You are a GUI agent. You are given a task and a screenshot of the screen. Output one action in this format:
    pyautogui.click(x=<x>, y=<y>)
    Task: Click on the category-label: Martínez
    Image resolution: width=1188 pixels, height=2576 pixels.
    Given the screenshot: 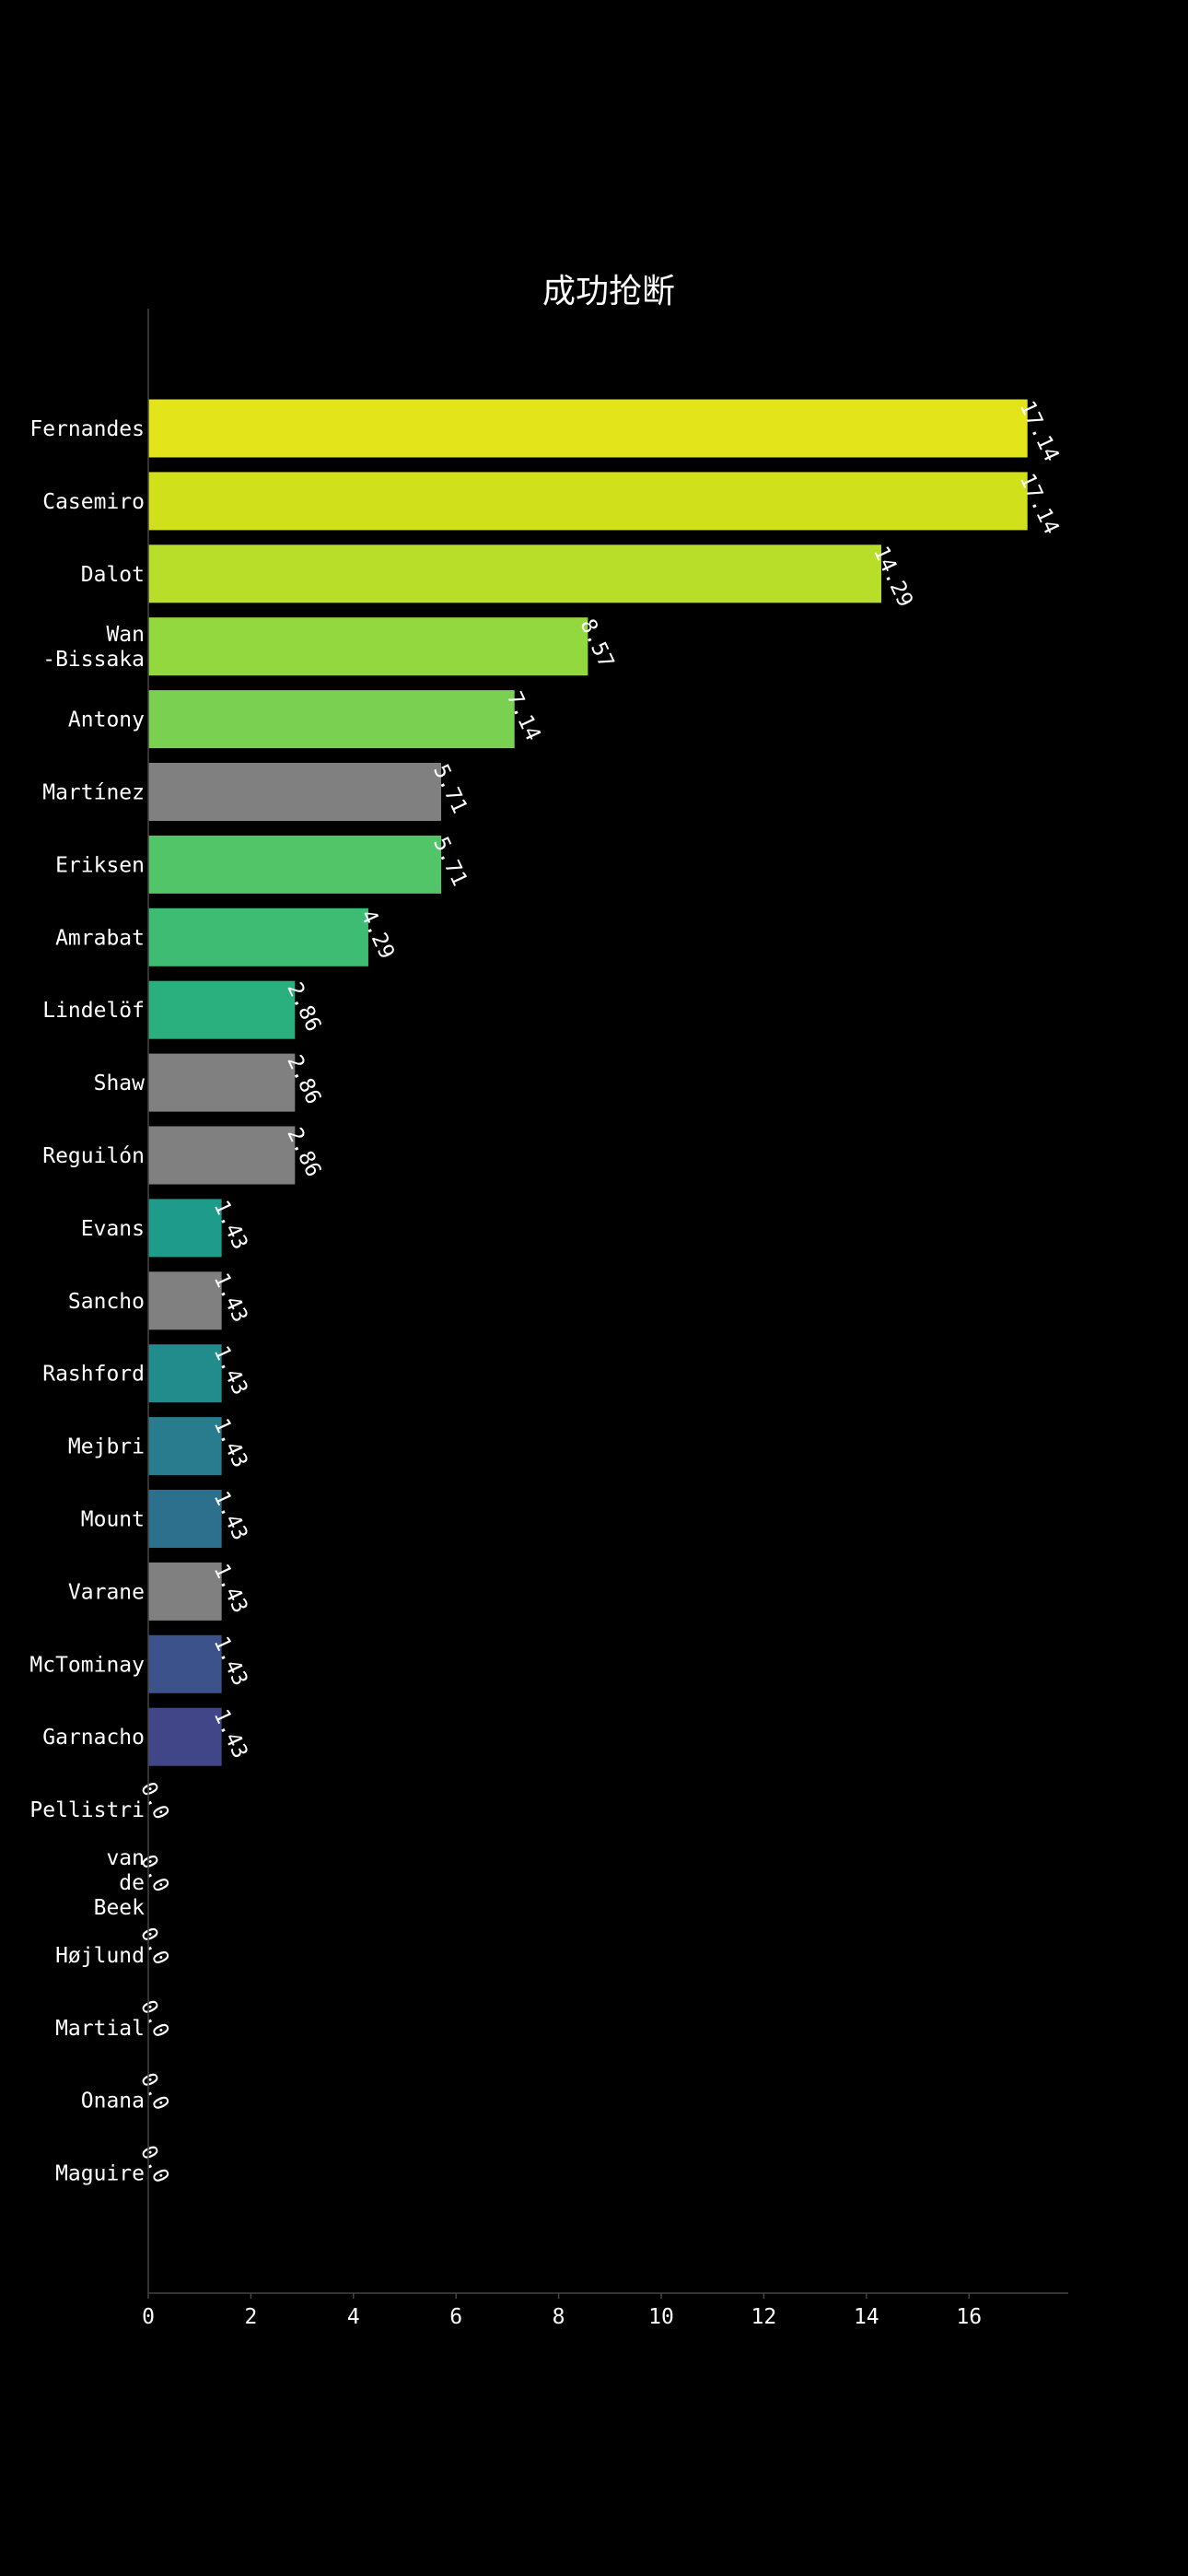 What is the action you would take?
    pyautogui.click(x=93, y=793)
    